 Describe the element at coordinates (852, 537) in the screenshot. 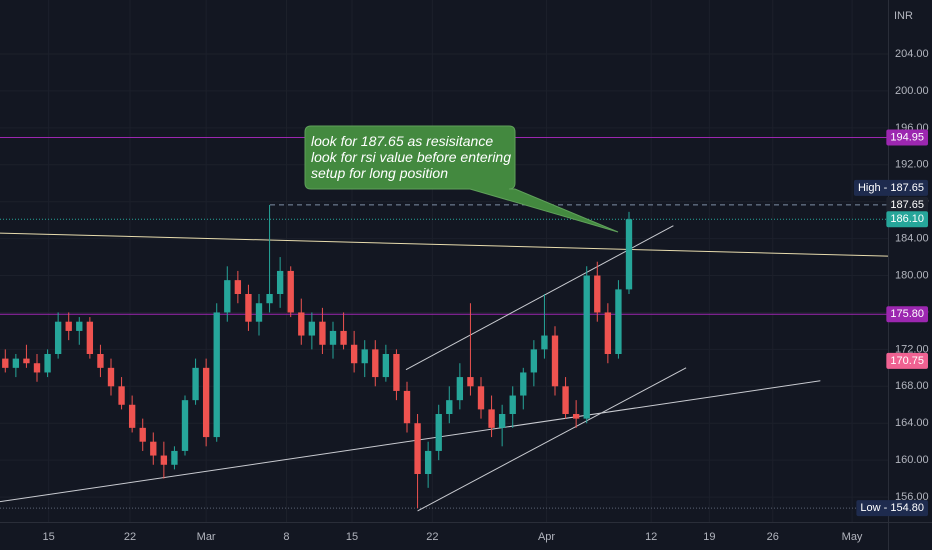

I see `x-tick-label: May` at that location.